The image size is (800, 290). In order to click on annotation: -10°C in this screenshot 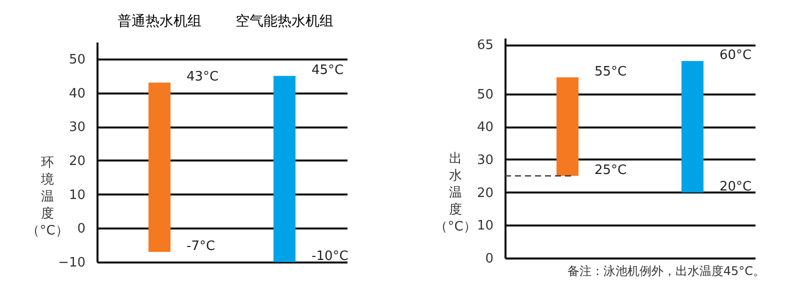, I will do `click(330, 256)`.